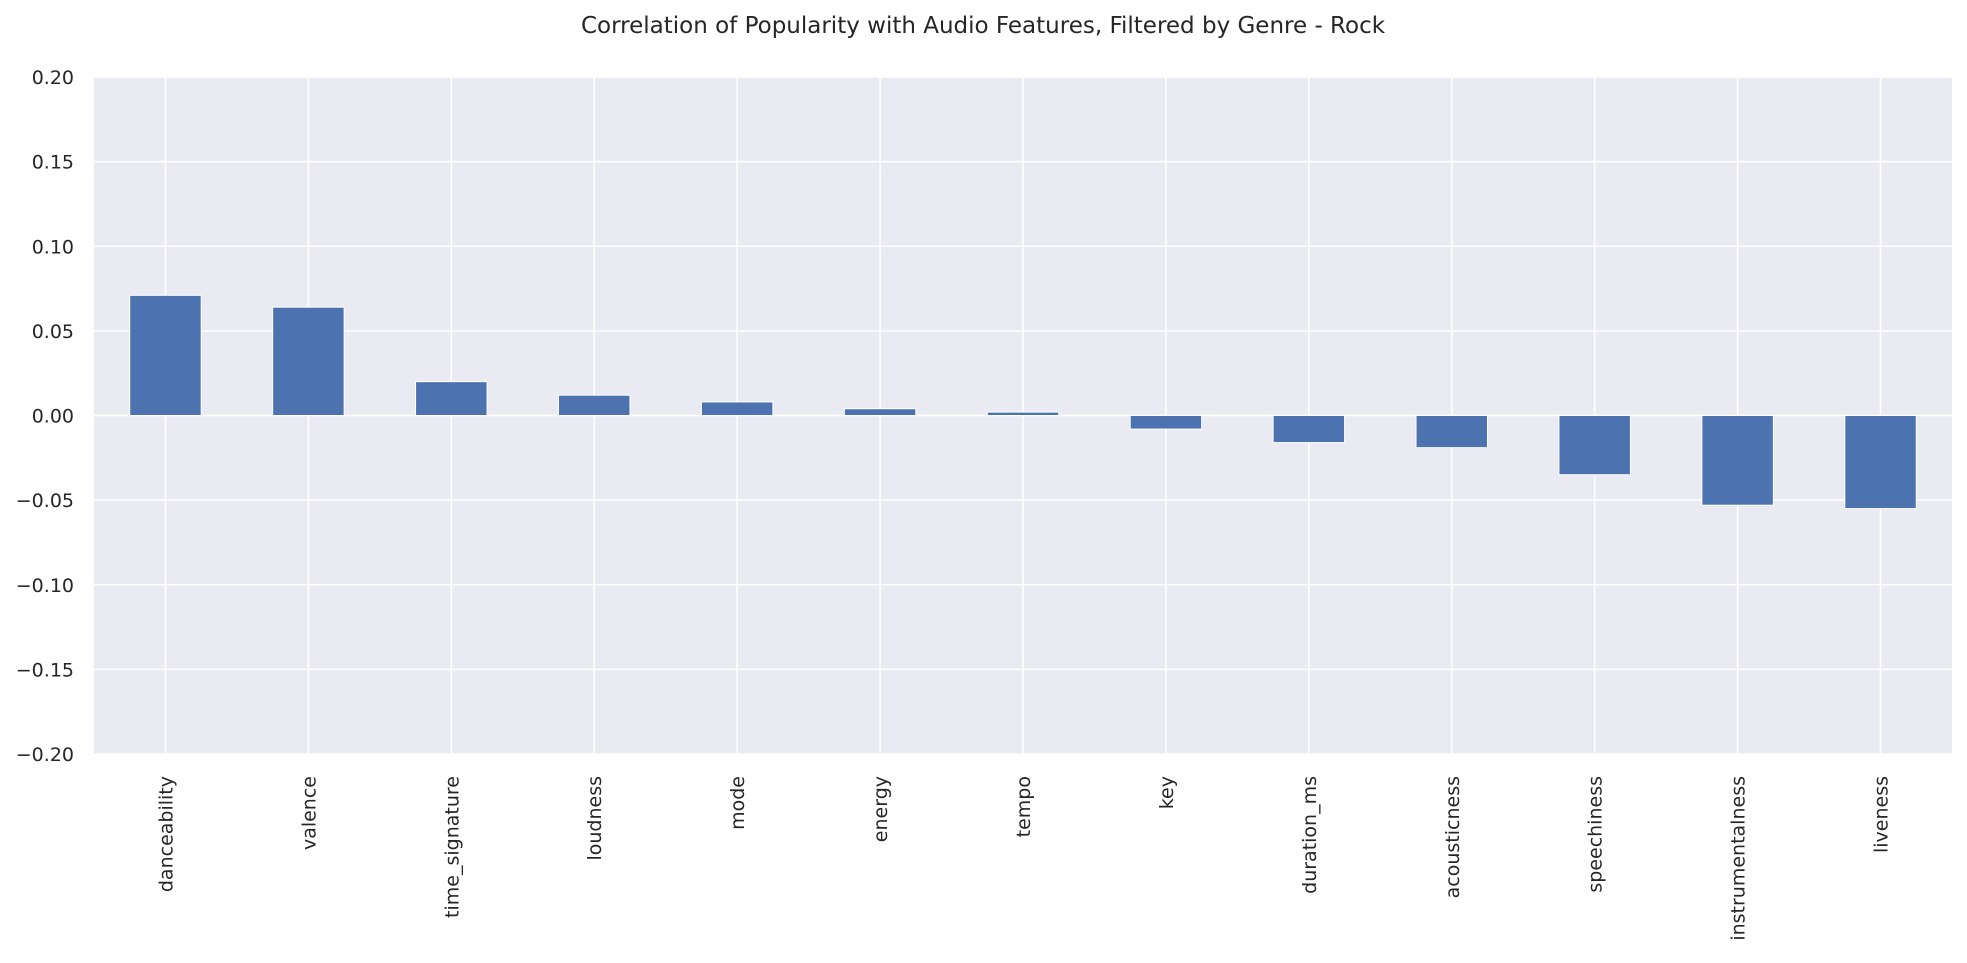  I want to click on y-tick-label: −0.10, so click(45, 586).